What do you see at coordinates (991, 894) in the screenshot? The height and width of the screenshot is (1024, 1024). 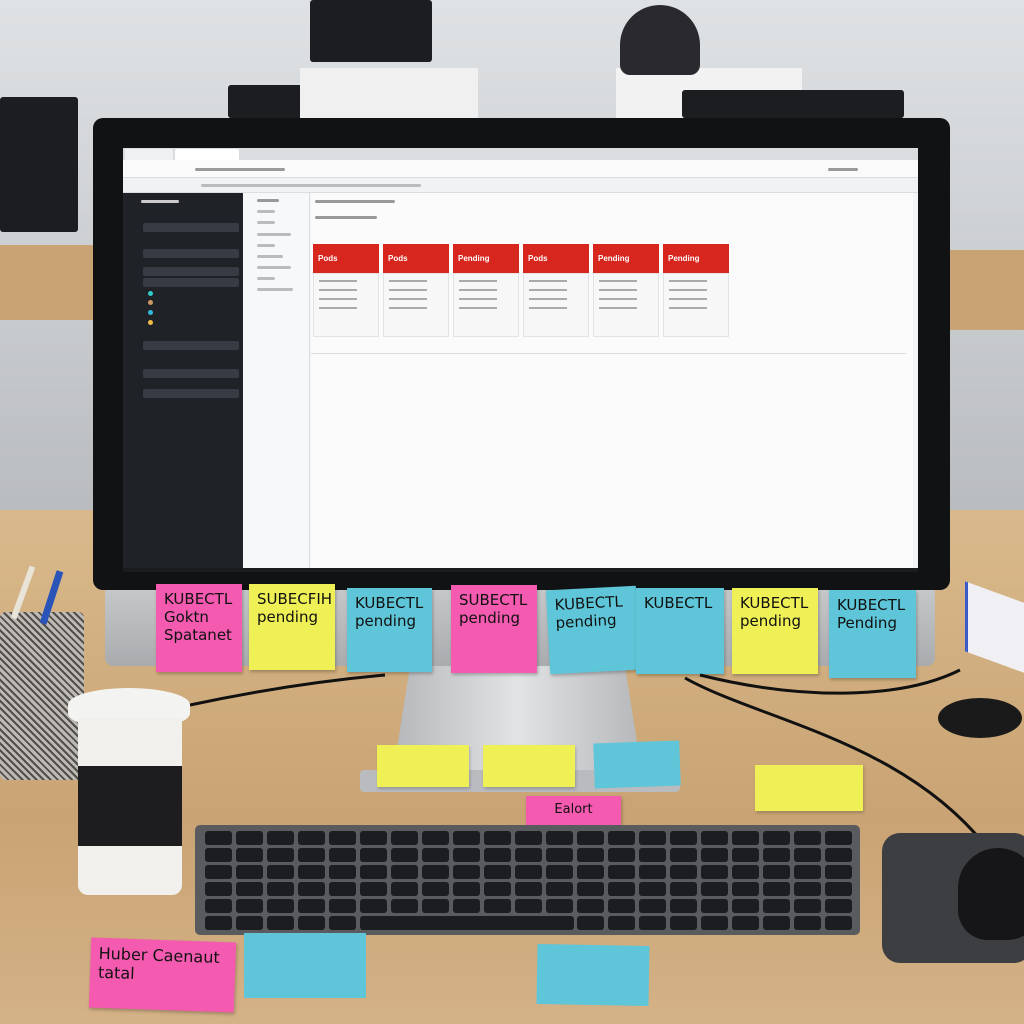 I see `mouse` at bounding box center [991, 894].